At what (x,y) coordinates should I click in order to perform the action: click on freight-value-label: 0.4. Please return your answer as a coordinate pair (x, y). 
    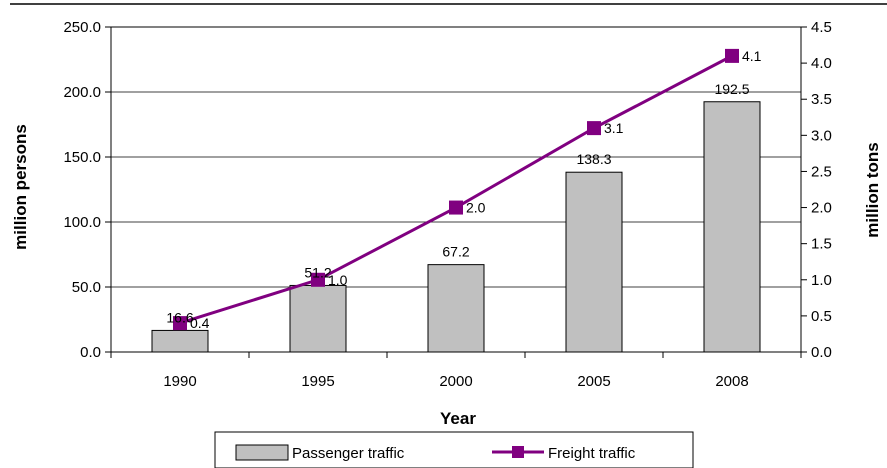
    Looking at the image, I should click on (200, 323).